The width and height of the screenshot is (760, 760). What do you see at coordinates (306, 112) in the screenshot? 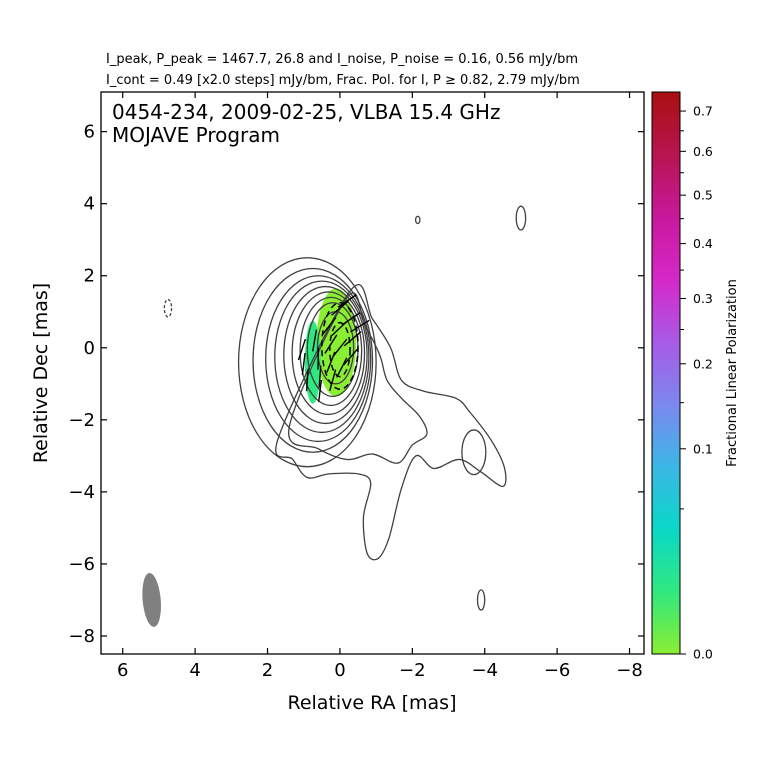
I see `chart-title: 0454-234, 2009-02-25, VLBA 15.4 GHz` at bounding box center [306, 112].